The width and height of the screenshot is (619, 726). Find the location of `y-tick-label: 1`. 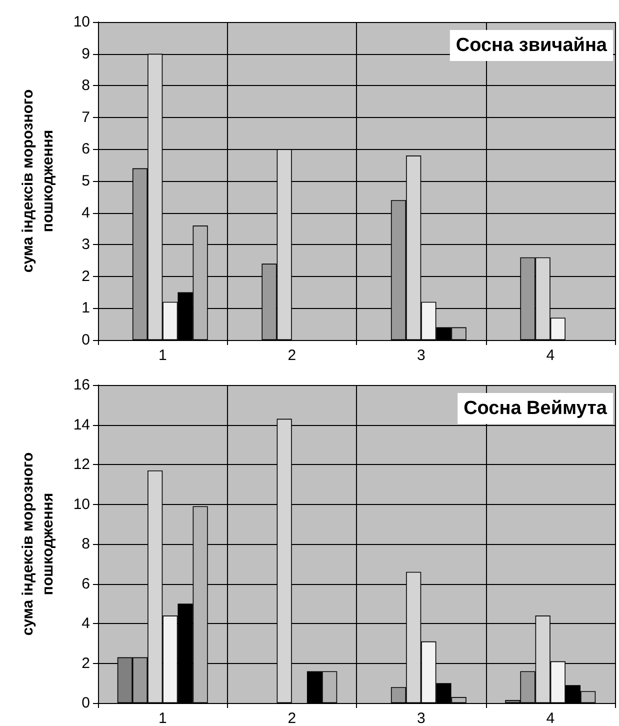

y-tick-label: 1 is located at coordinates (86, 308).